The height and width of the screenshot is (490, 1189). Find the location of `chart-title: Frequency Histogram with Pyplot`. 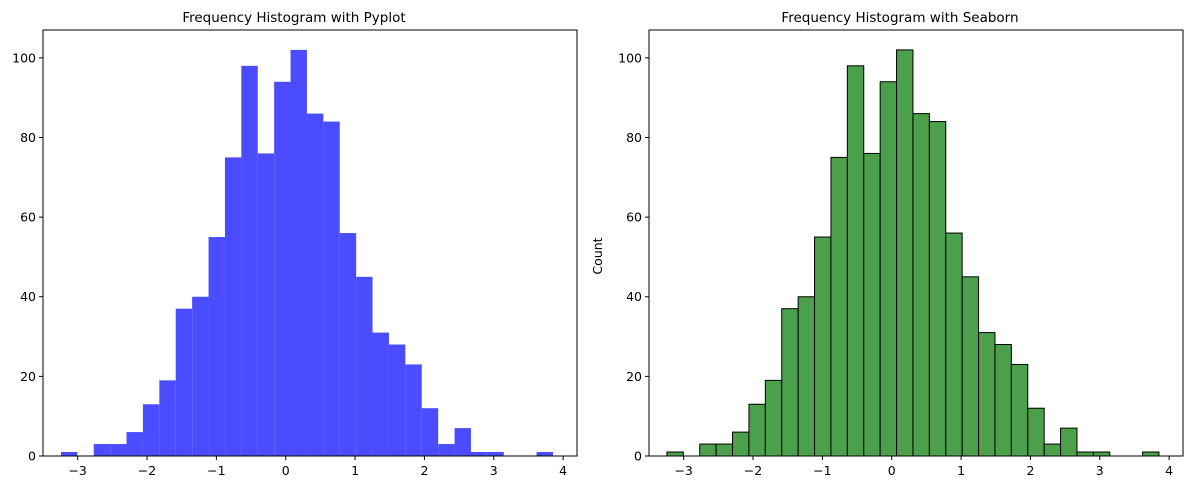

chart-title: Frequency Histogram with Pyplot is located at coordinates (293, 18).